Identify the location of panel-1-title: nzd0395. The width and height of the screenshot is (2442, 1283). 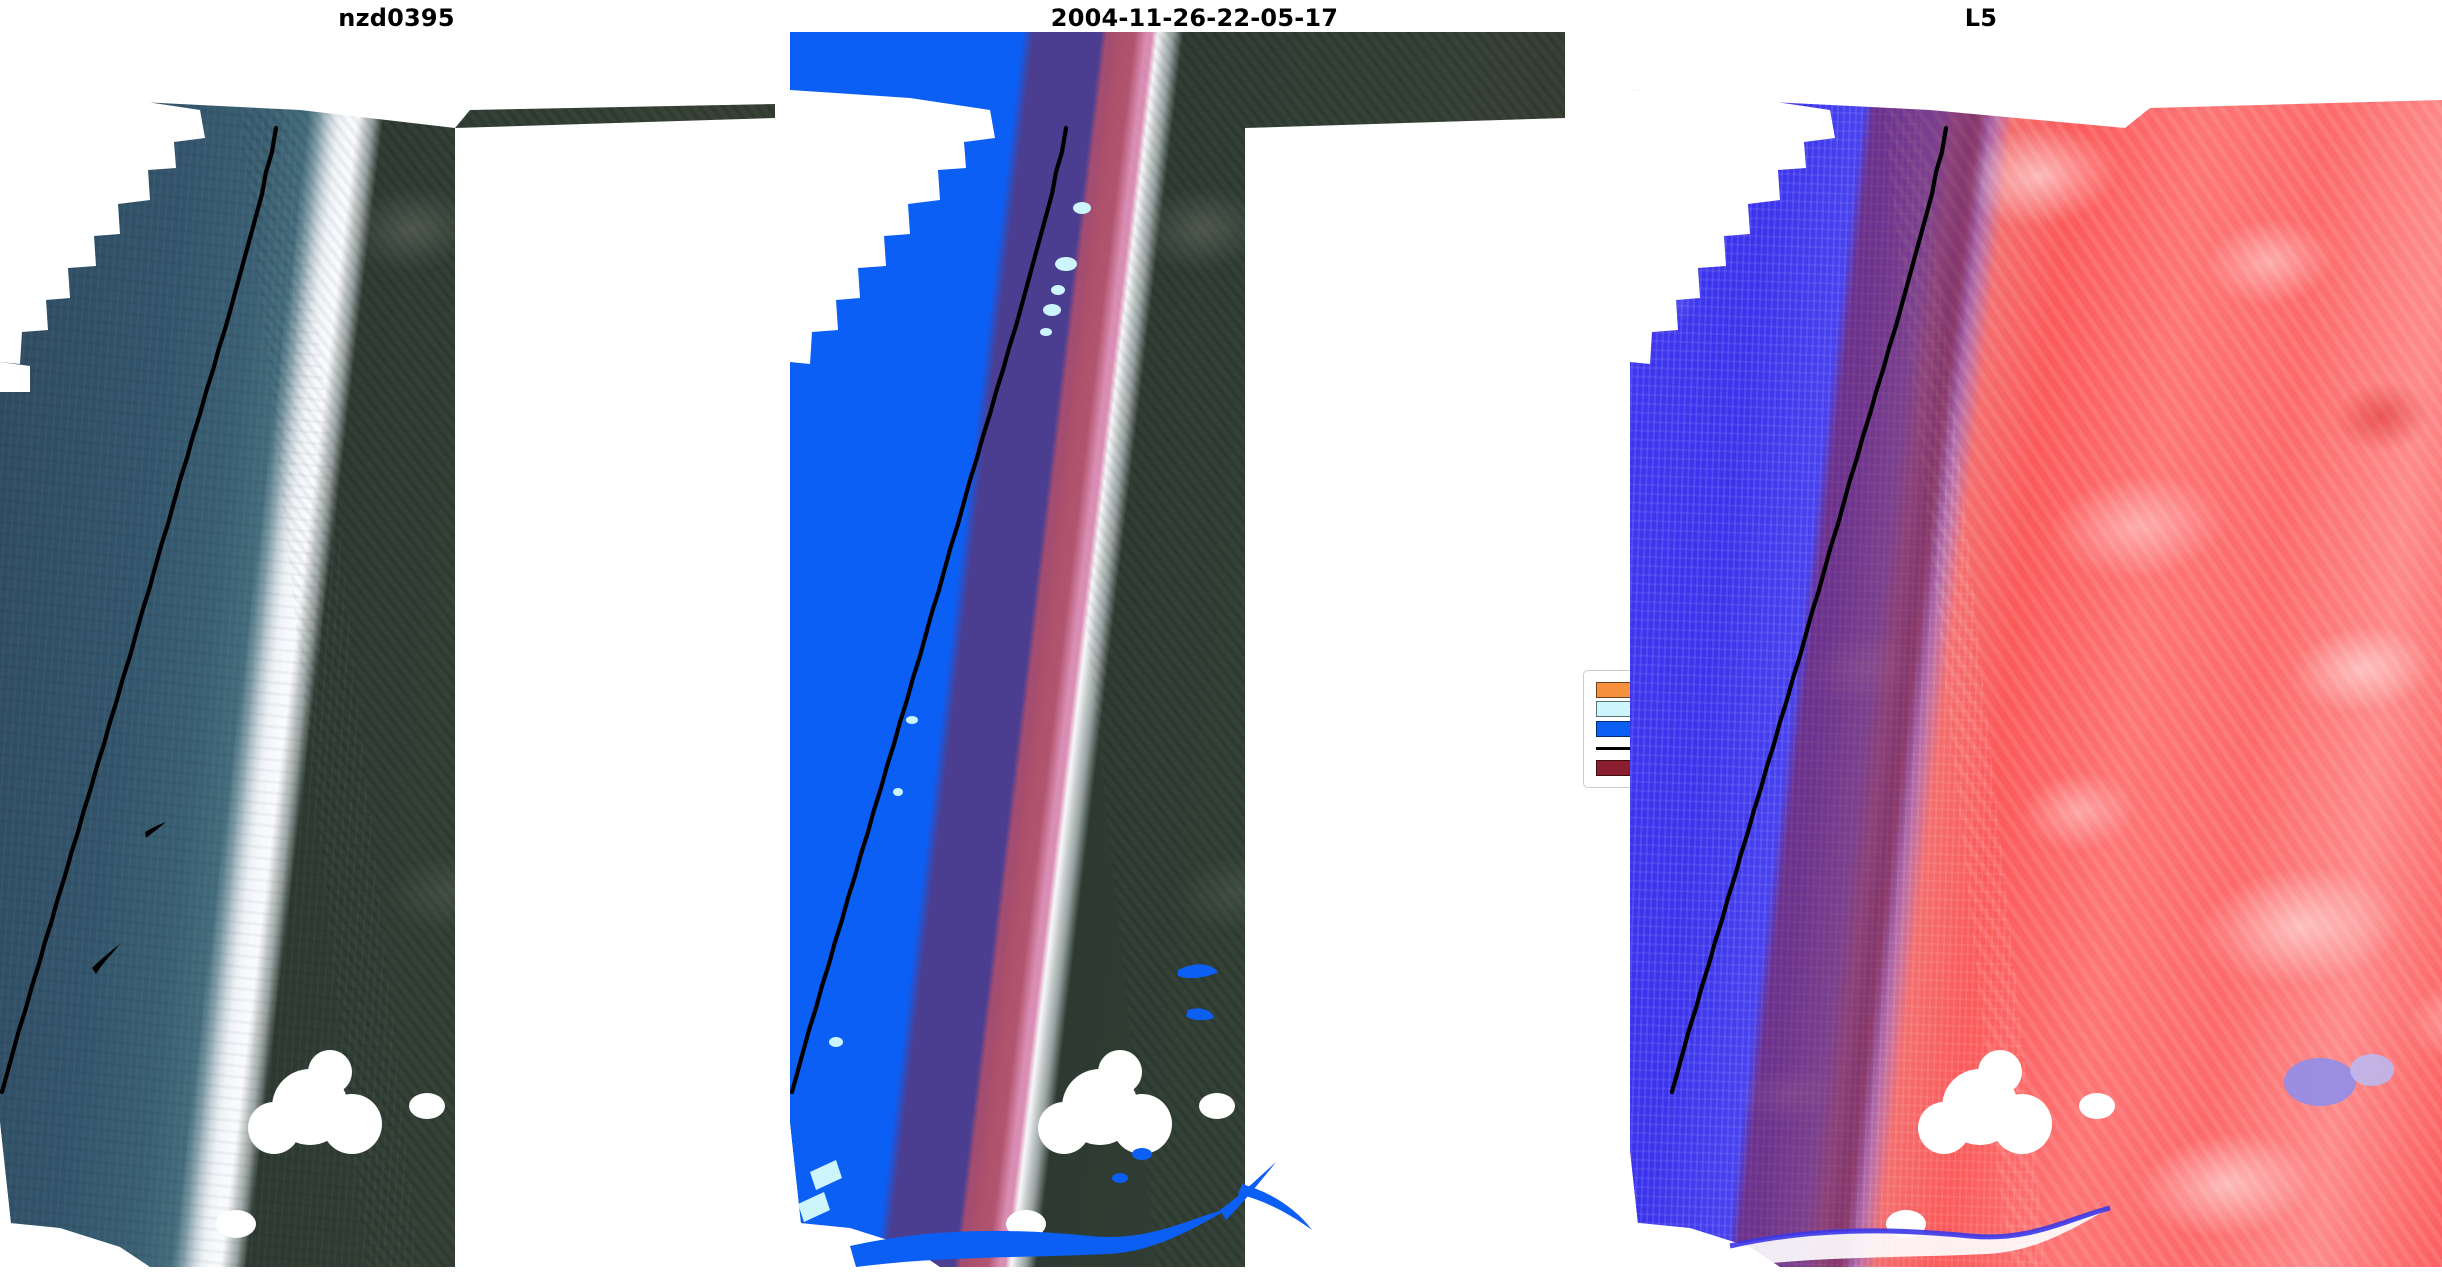
(396, 18).